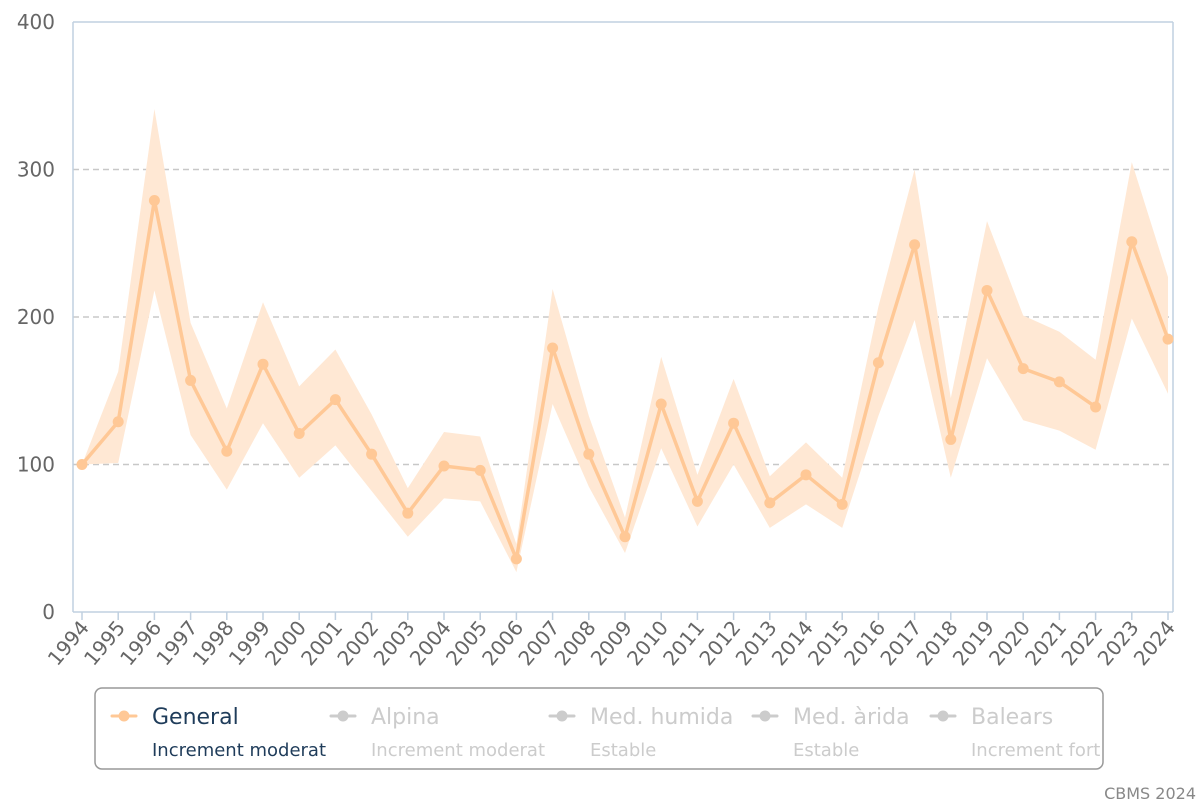  What do you see at coordinates (437, 733) in the screenshot?
I see `legend-item-1: Alpina Increment moderat` at bounding box center [437, 733].